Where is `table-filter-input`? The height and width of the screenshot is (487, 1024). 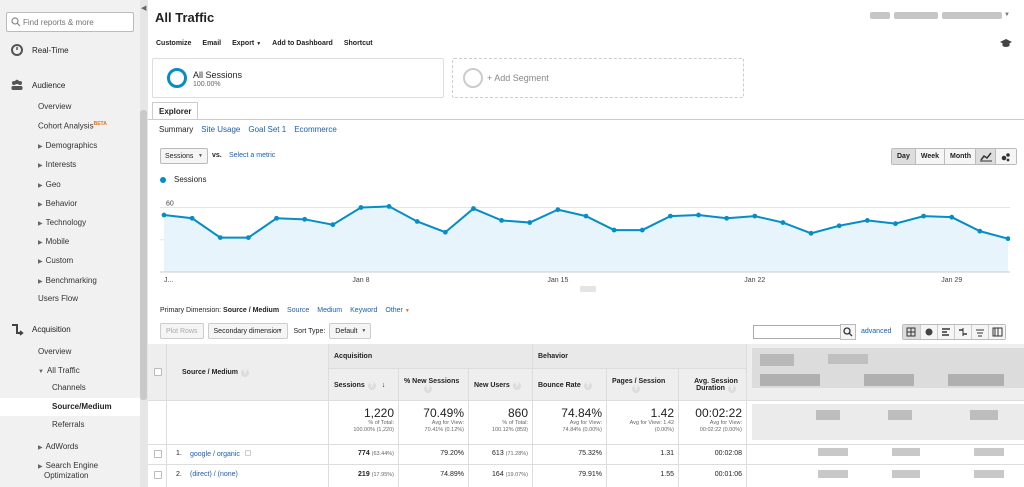
table-filter-input is located at coordinates (797, 332).